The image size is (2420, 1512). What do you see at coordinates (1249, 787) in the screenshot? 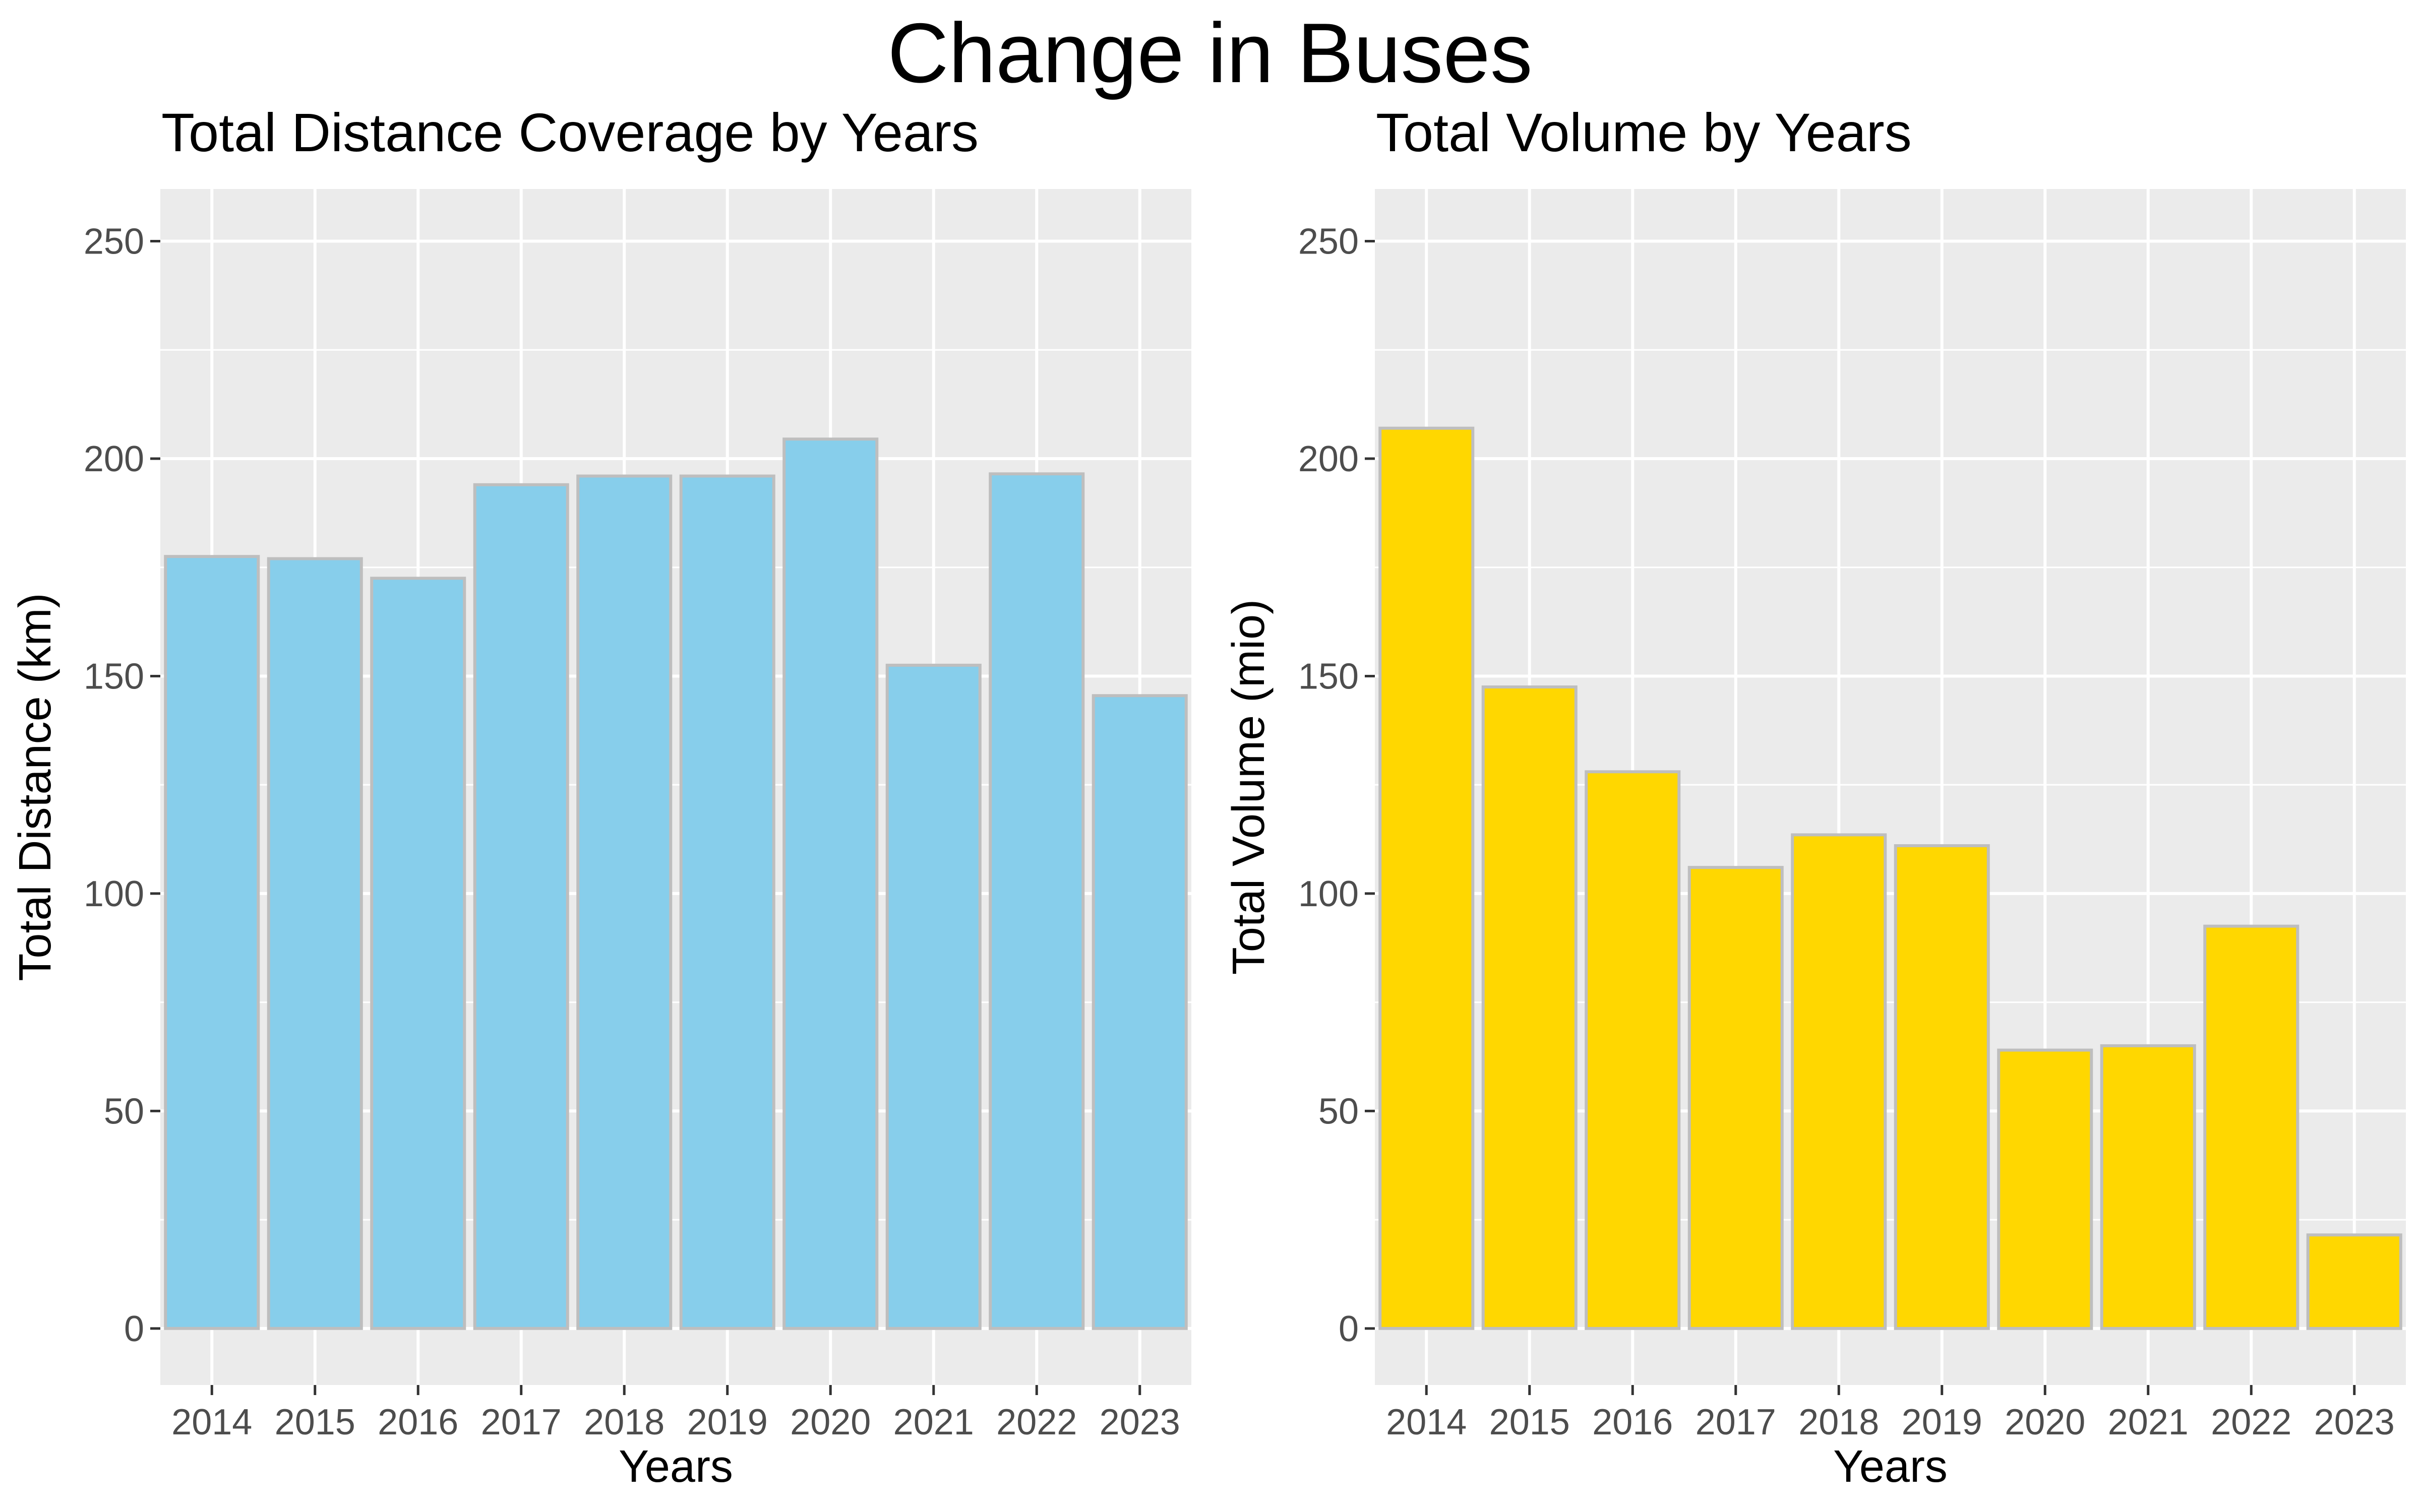
I see `y-axis-title: Total Volume (mio)` at bounding box center [1249, 787].